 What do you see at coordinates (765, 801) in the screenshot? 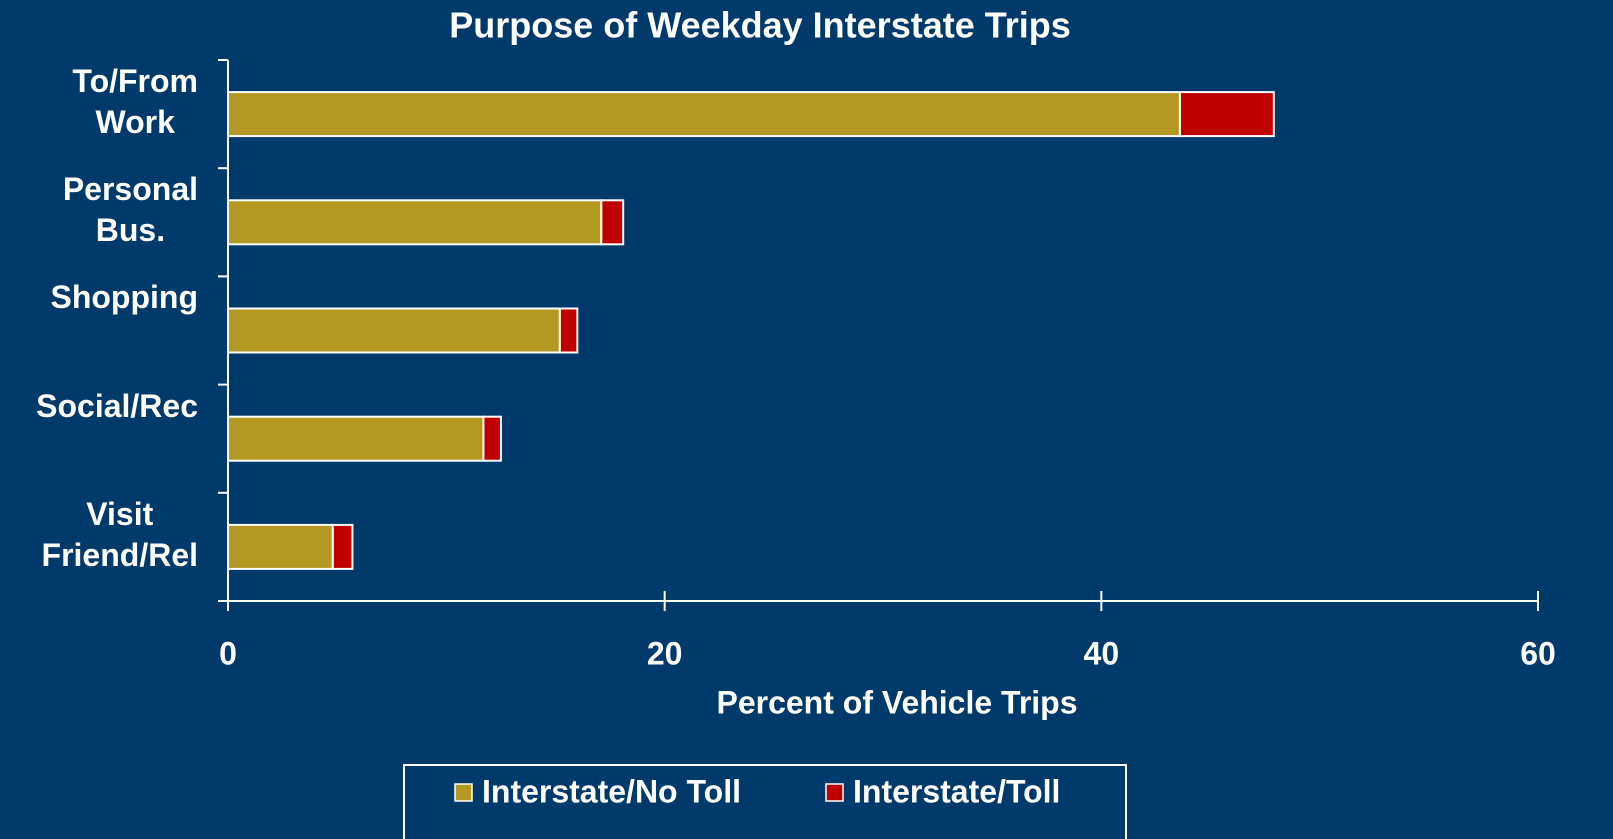
I see `legend-box` at bounding box center [765, 801].